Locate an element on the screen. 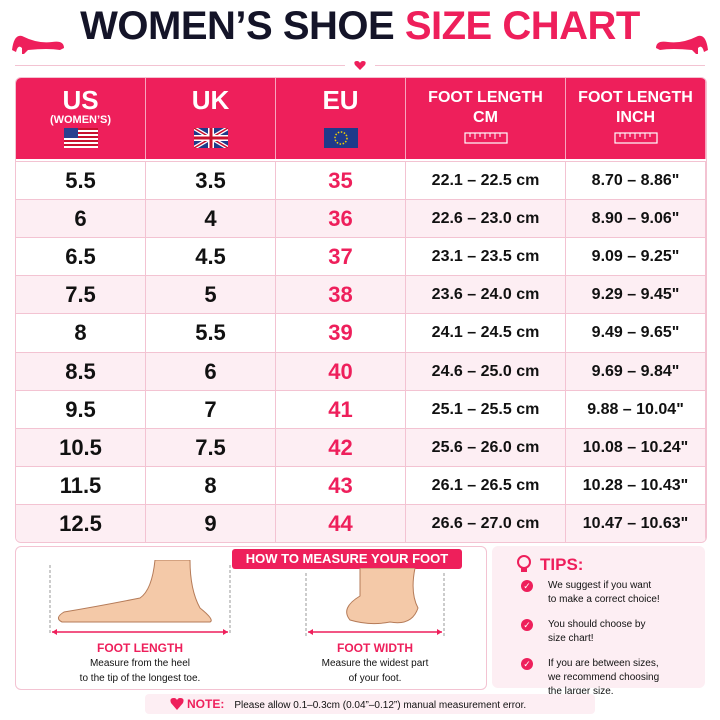 This screenshot has width=720, height=720. header-cell: US (WOMEN’S) is located at coordinates (81, 118).